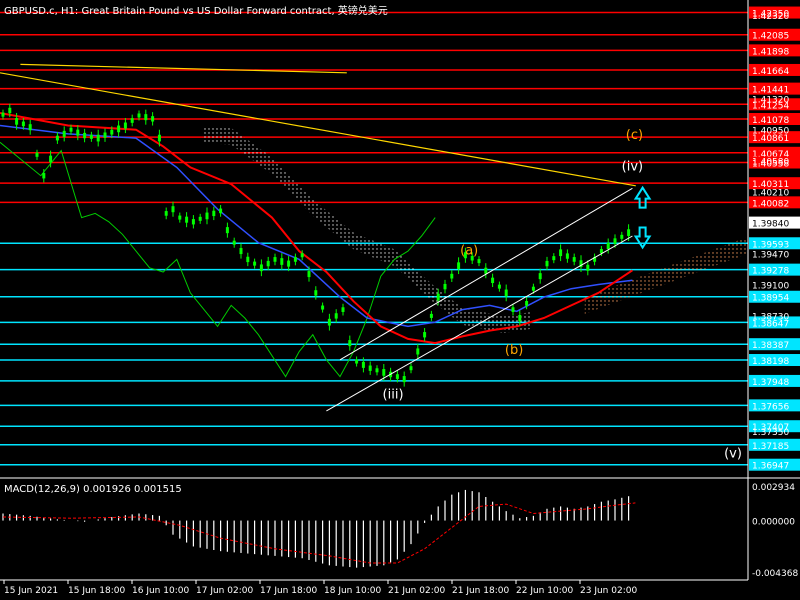 This screenshot has height=600, width=800. What do you see at coordinates (770, 101) in the screenshot?
I see `price-tick: 1.41320` at bounding box center [770, 101].